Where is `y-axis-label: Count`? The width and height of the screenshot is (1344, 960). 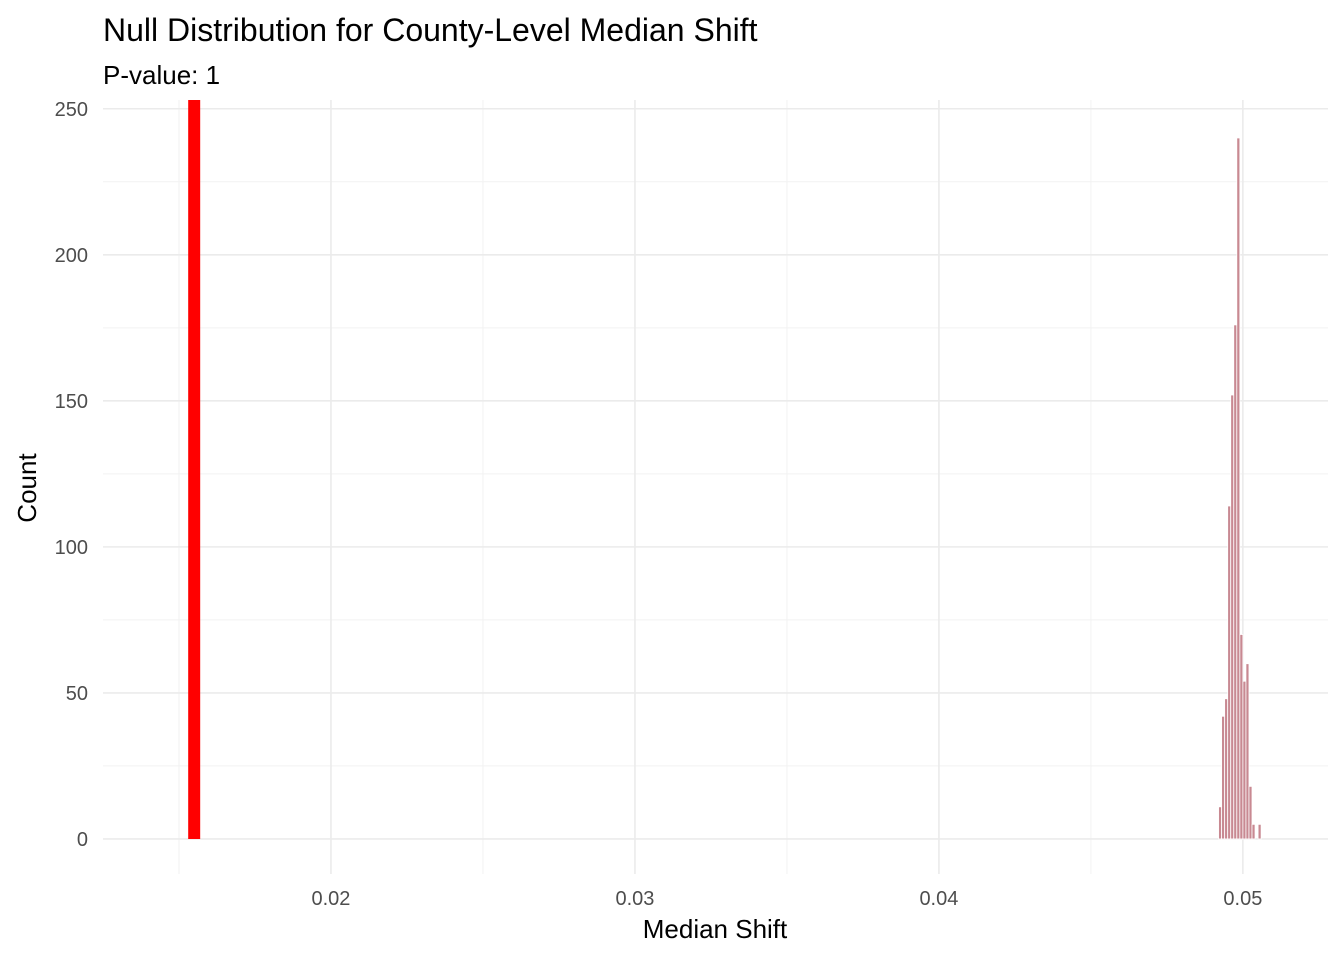
y-axis-label: Count is located at coordinates (27, 488).